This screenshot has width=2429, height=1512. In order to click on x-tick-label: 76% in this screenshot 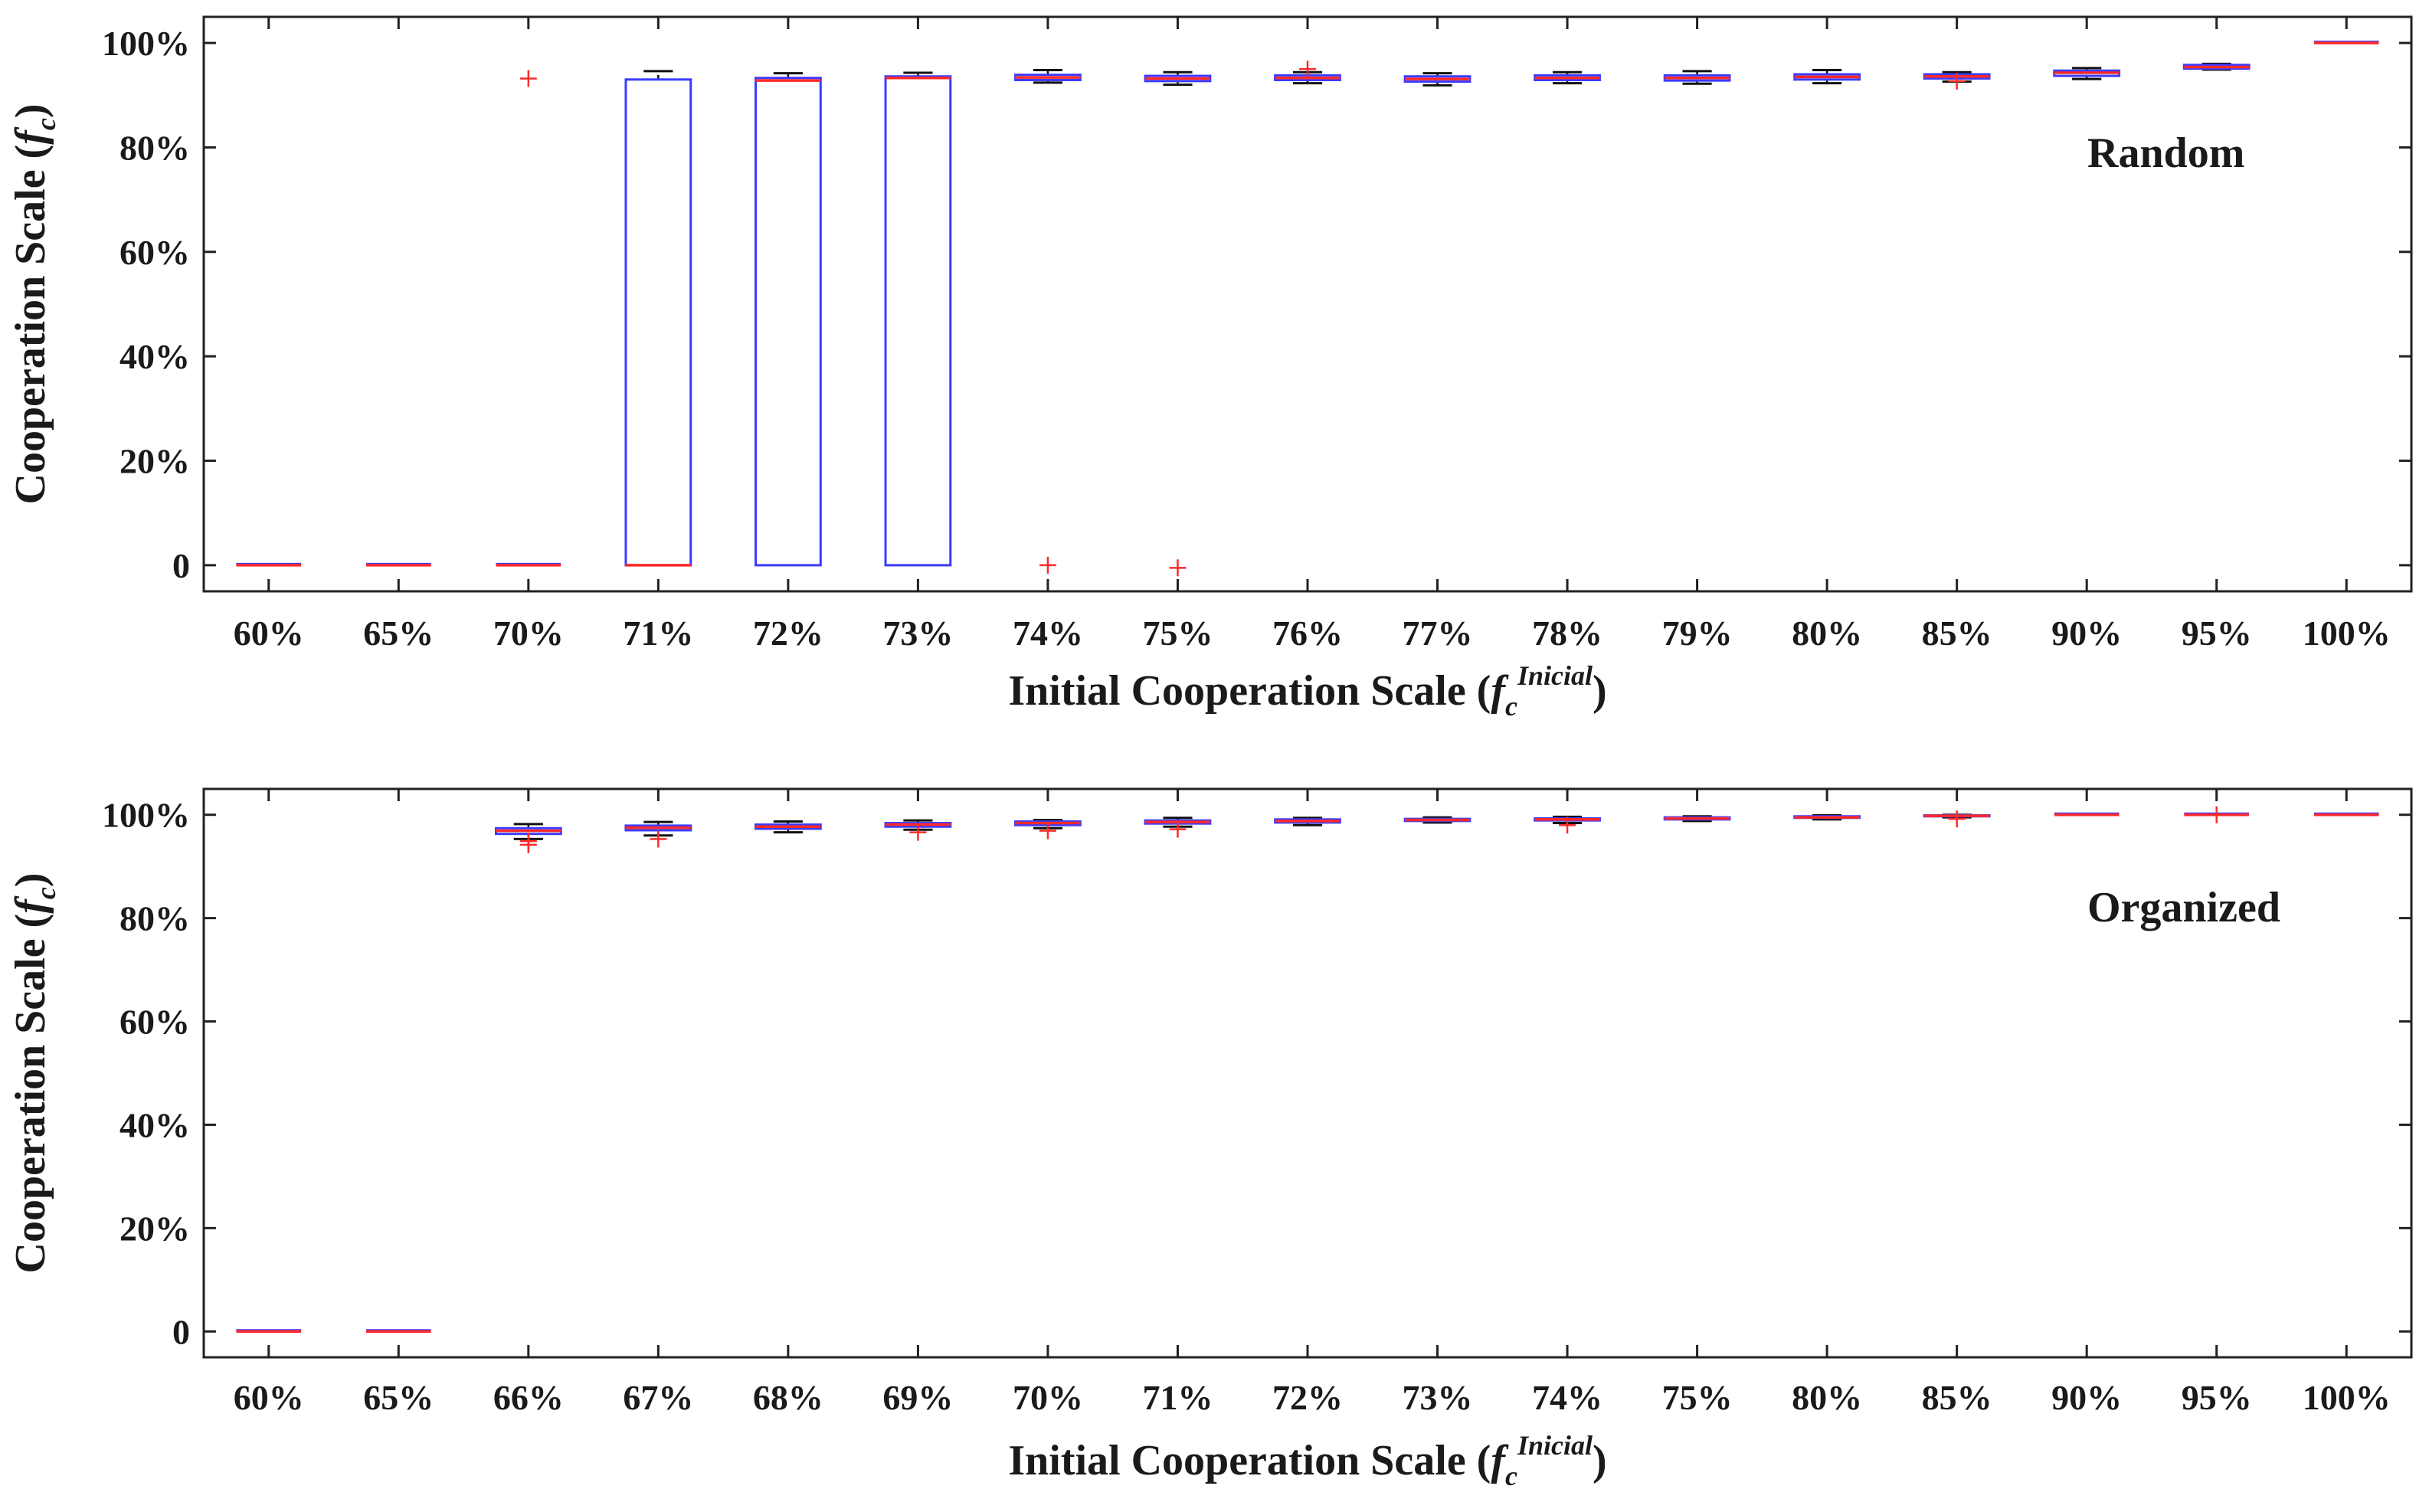, I will do `click(1308, 633)`.